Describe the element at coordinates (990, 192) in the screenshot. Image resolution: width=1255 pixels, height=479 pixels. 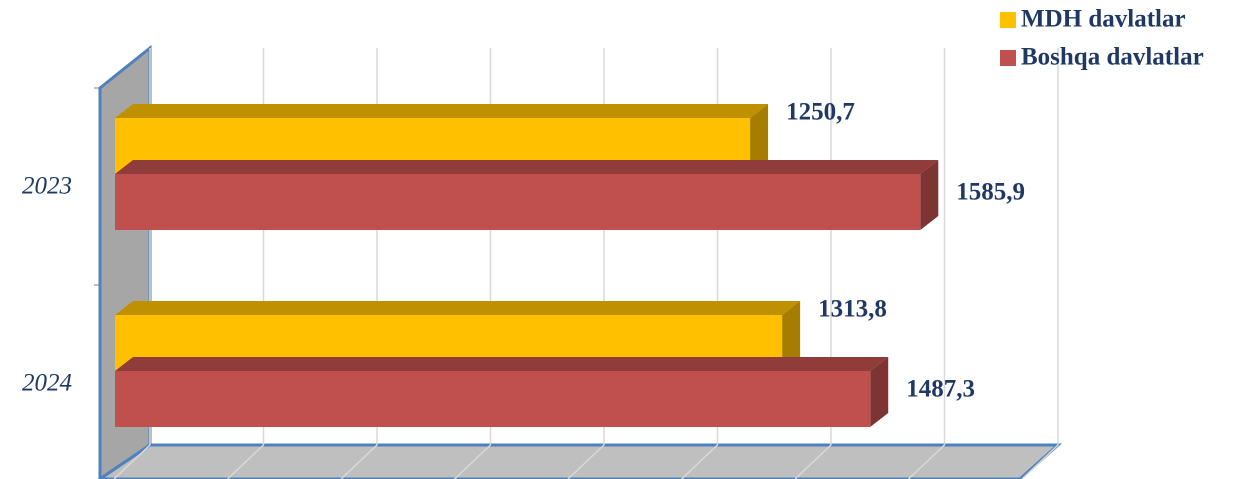
I see `value-label: 1585,9` at that location.